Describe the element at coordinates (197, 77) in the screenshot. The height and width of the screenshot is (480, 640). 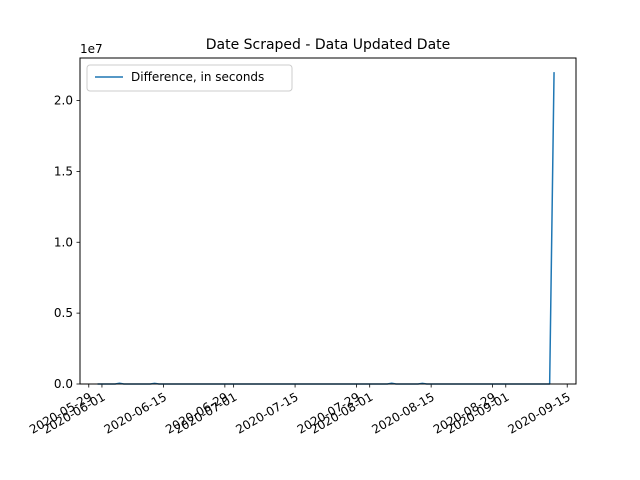
I see `legend-entry-label: Difference, in seconds` at that location.